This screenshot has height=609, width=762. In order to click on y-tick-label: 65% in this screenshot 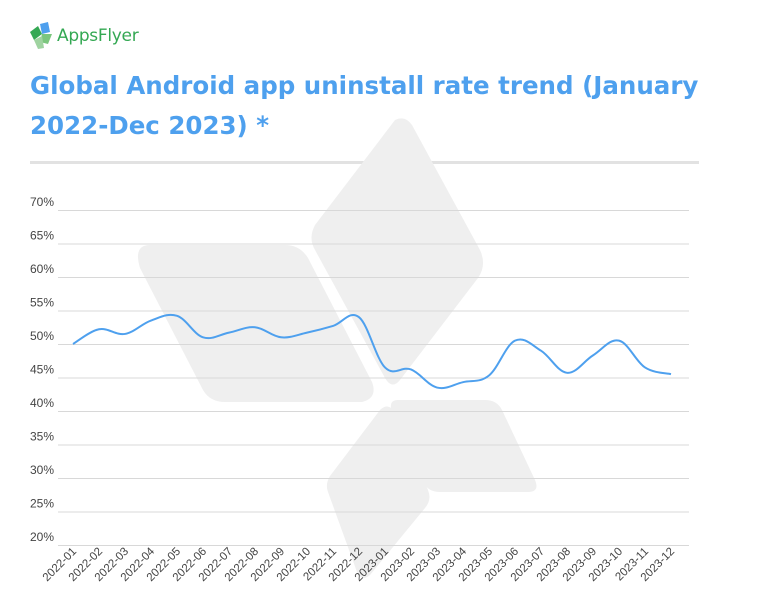, I will do `click(42, 236)`.